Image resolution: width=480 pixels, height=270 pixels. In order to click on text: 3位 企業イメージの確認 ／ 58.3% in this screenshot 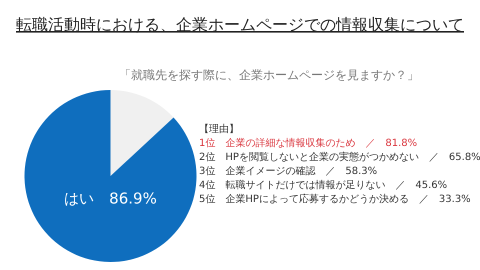, I will do `click(288, 171)`.